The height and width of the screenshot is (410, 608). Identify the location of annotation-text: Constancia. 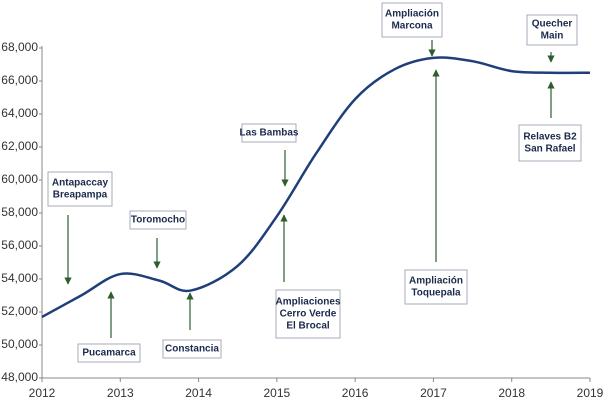
(192, 349).